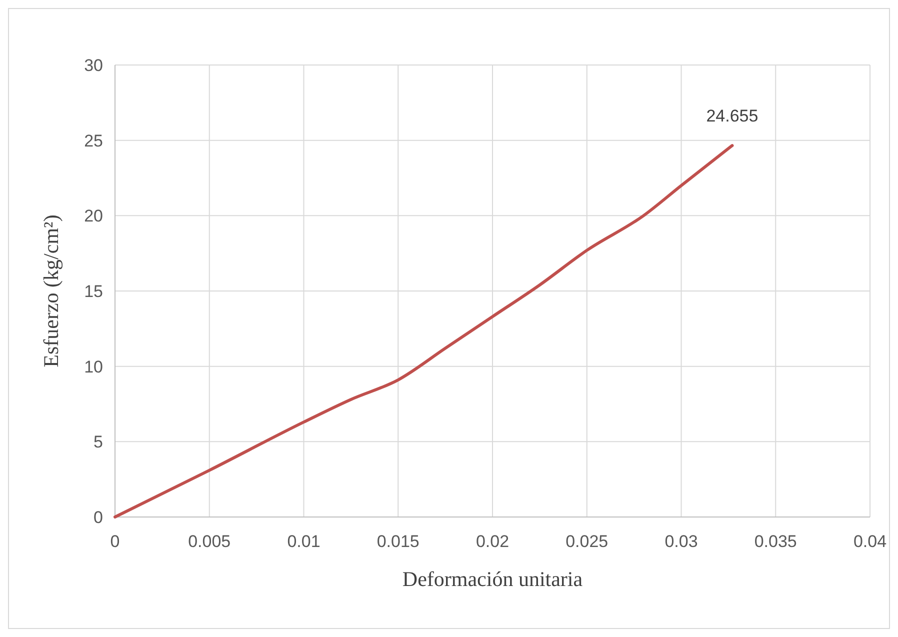 The height and width of the screenshot is (637, 898). I want to click on x-tick-label: 0.005, so click(209, 541).